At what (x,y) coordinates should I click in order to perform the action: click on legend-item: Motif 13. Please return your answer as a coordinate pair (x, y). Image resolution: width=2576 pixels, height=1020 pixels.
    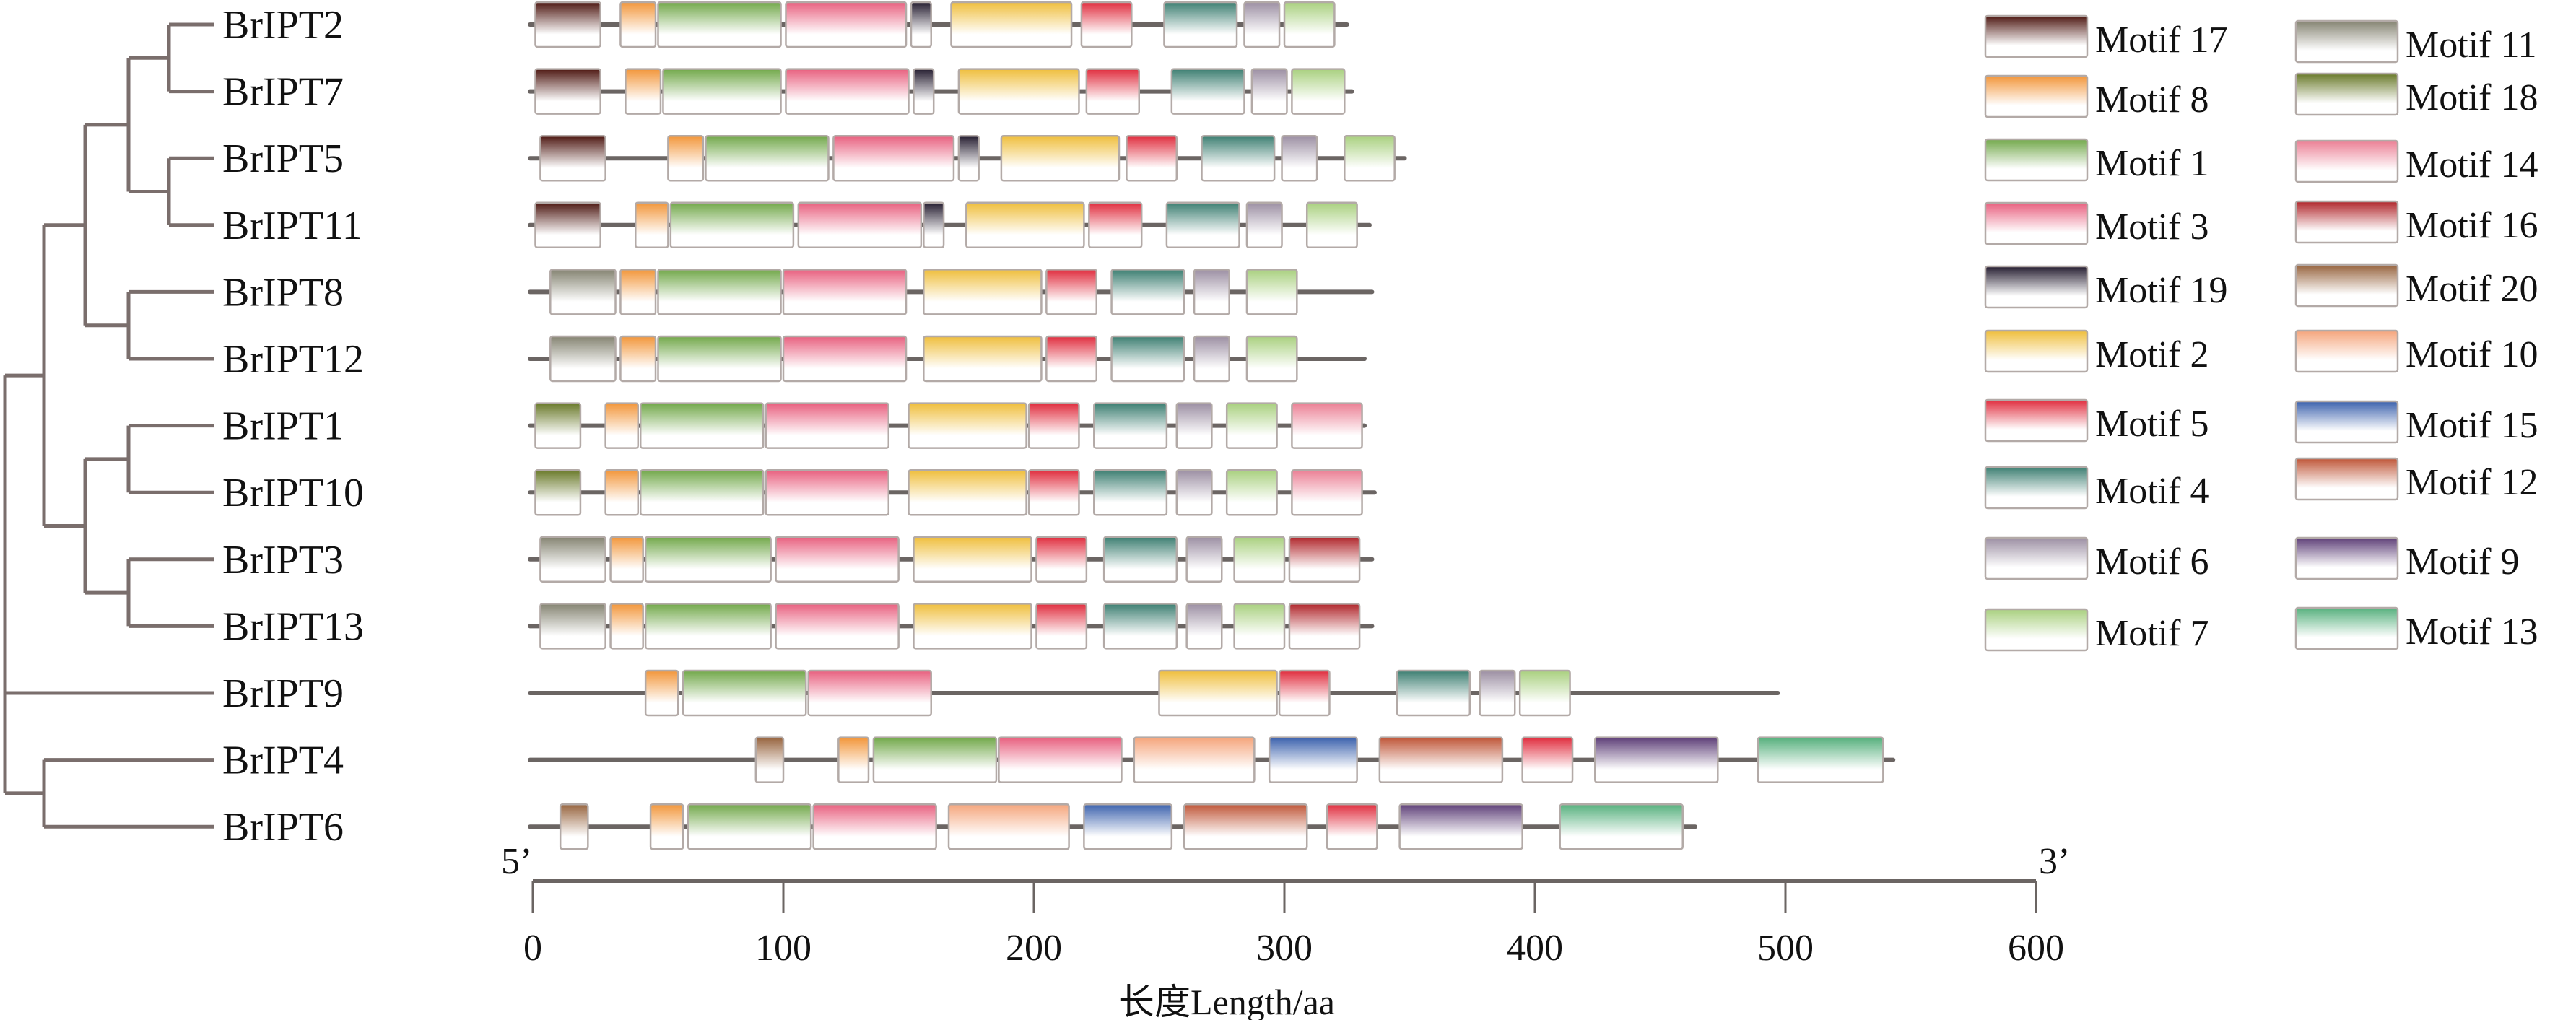
    Looking at the image, I should click on (2416, 629).